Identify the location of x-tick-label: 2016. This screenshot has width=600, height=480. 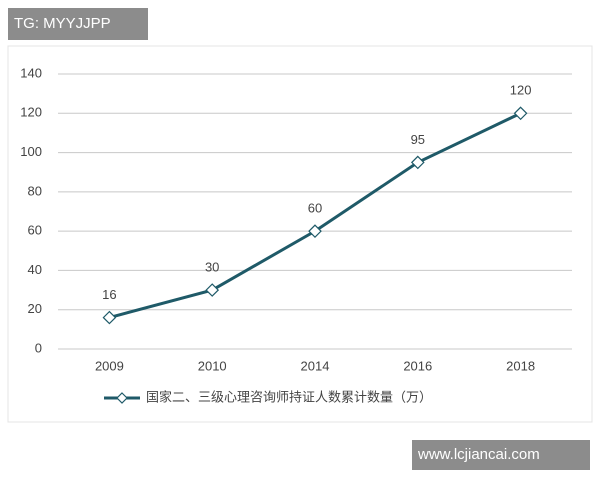
(417, 365).